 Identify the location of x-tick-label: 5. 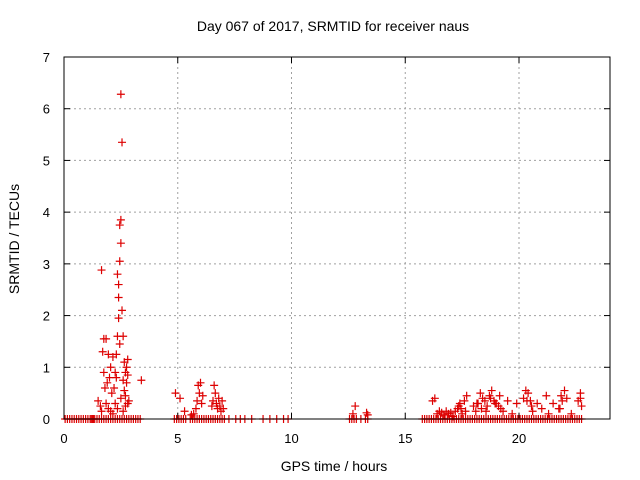
(177, 438).